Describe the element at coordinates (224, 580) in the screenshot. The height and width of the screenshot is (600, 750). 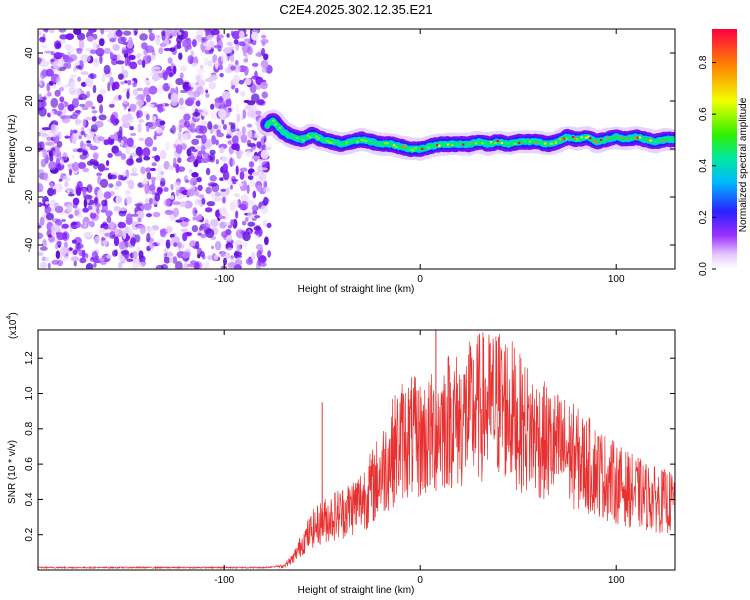
I see `x-tick-label: -100` at that location.